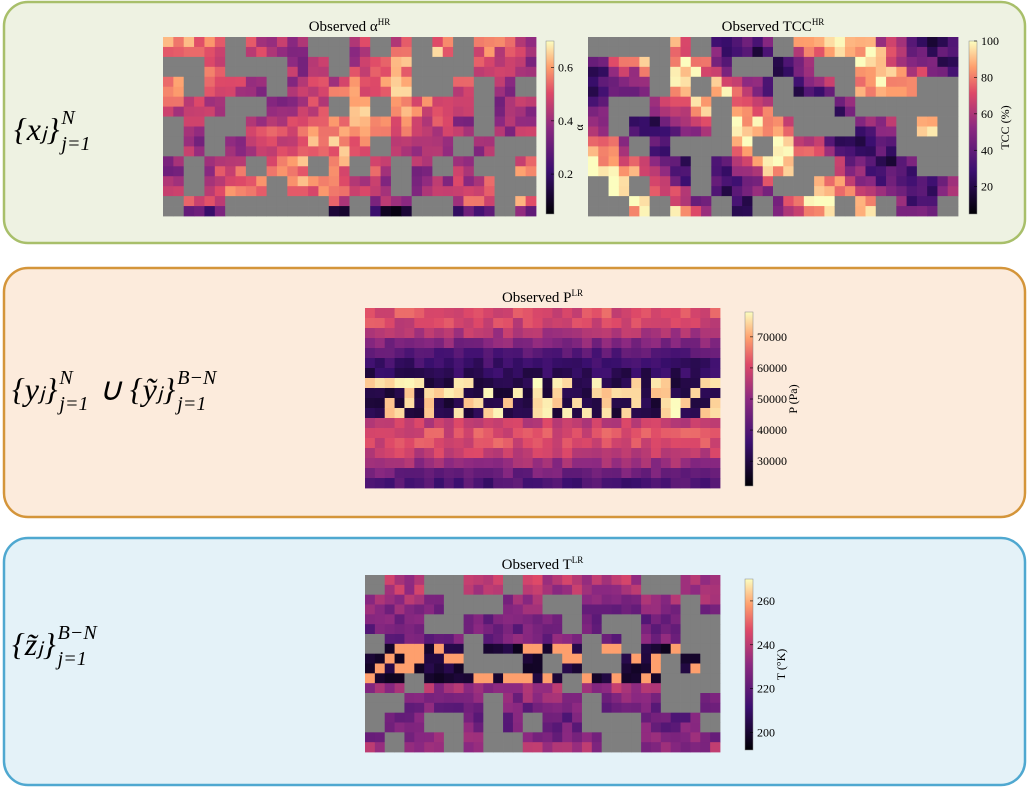  Describe the element at coordinates (66, 378) in the screenshot. I see `label-sup: N` at that location.